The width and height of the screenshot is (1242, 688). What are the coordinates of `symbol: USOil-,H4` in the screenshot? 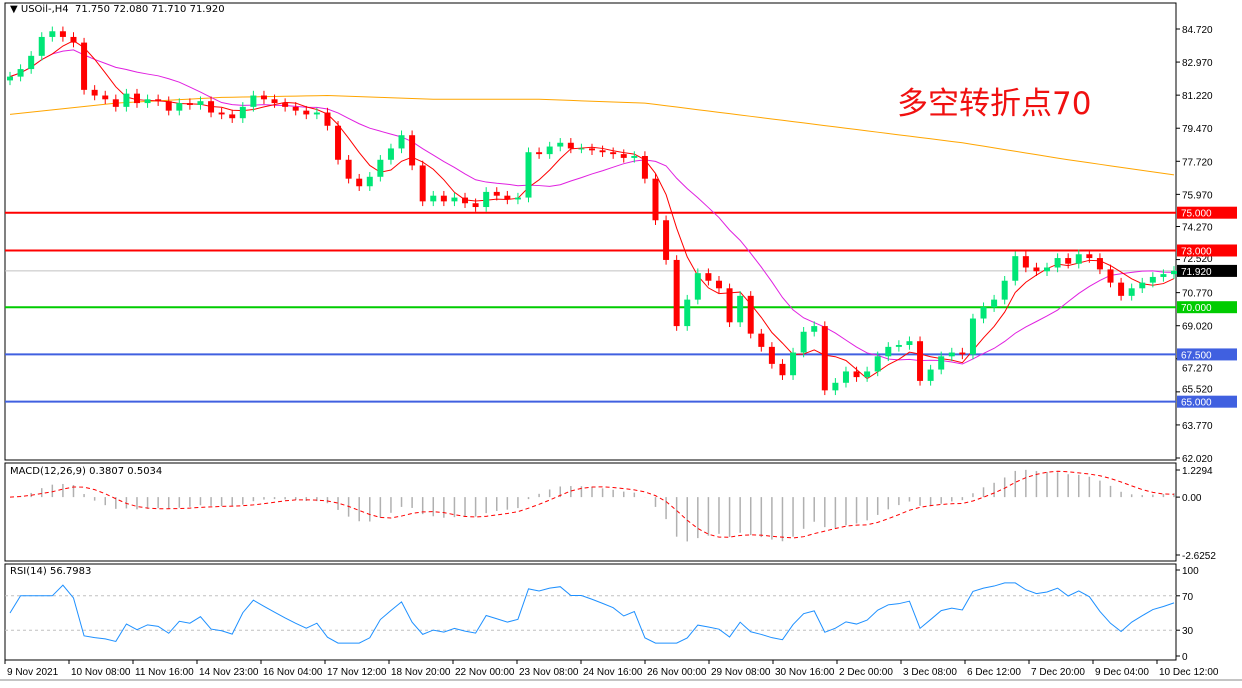 It's located at (44, 9).